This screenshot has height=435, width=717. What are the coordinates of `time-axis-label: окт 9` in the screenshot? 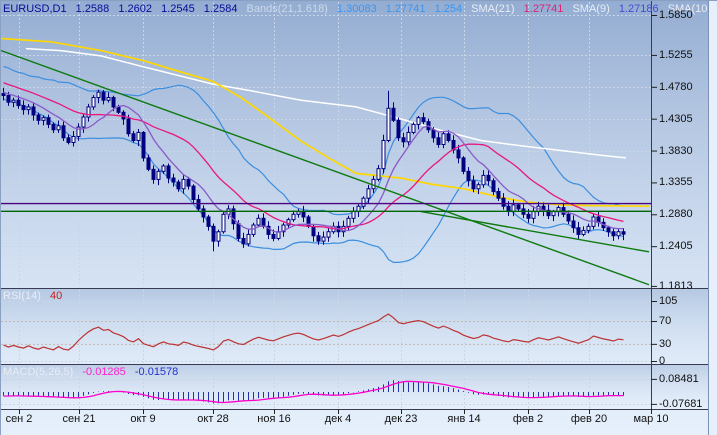 It's located at (143, 419).